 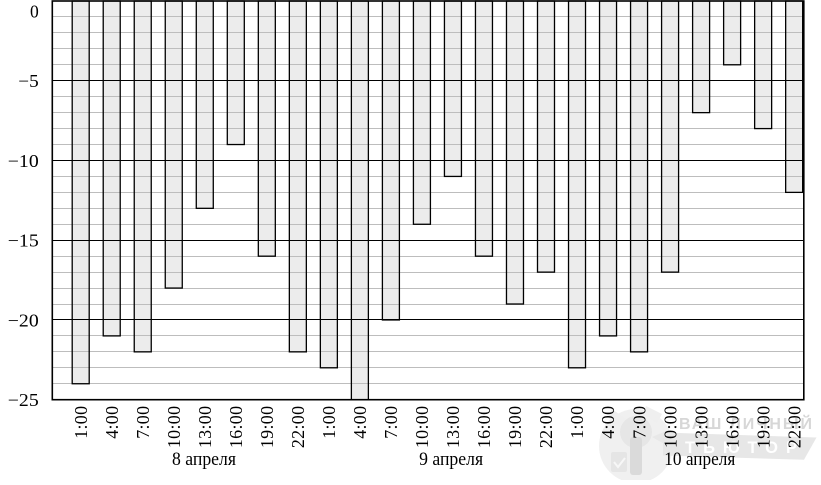 What do you see at coordinates (23, 400) in the screenshot?
I see `svg-text: −25` at bounding box center [23, 400].